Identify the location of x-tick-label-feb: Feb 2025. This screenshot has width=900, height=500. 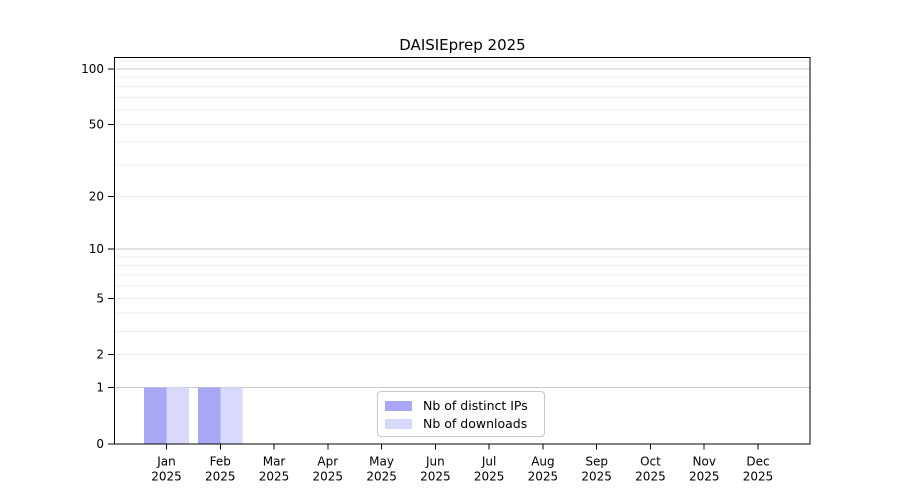
(220, 469).